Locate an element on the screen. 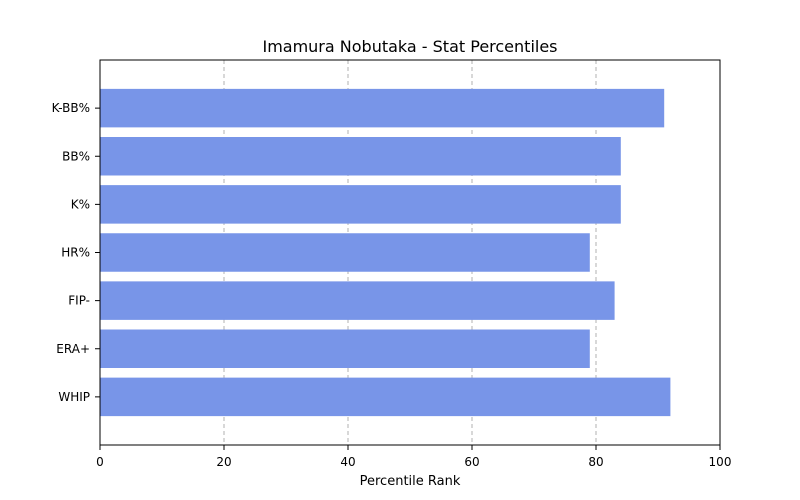  y-tick-label: K-BB% is located at coordinates (71, 108).